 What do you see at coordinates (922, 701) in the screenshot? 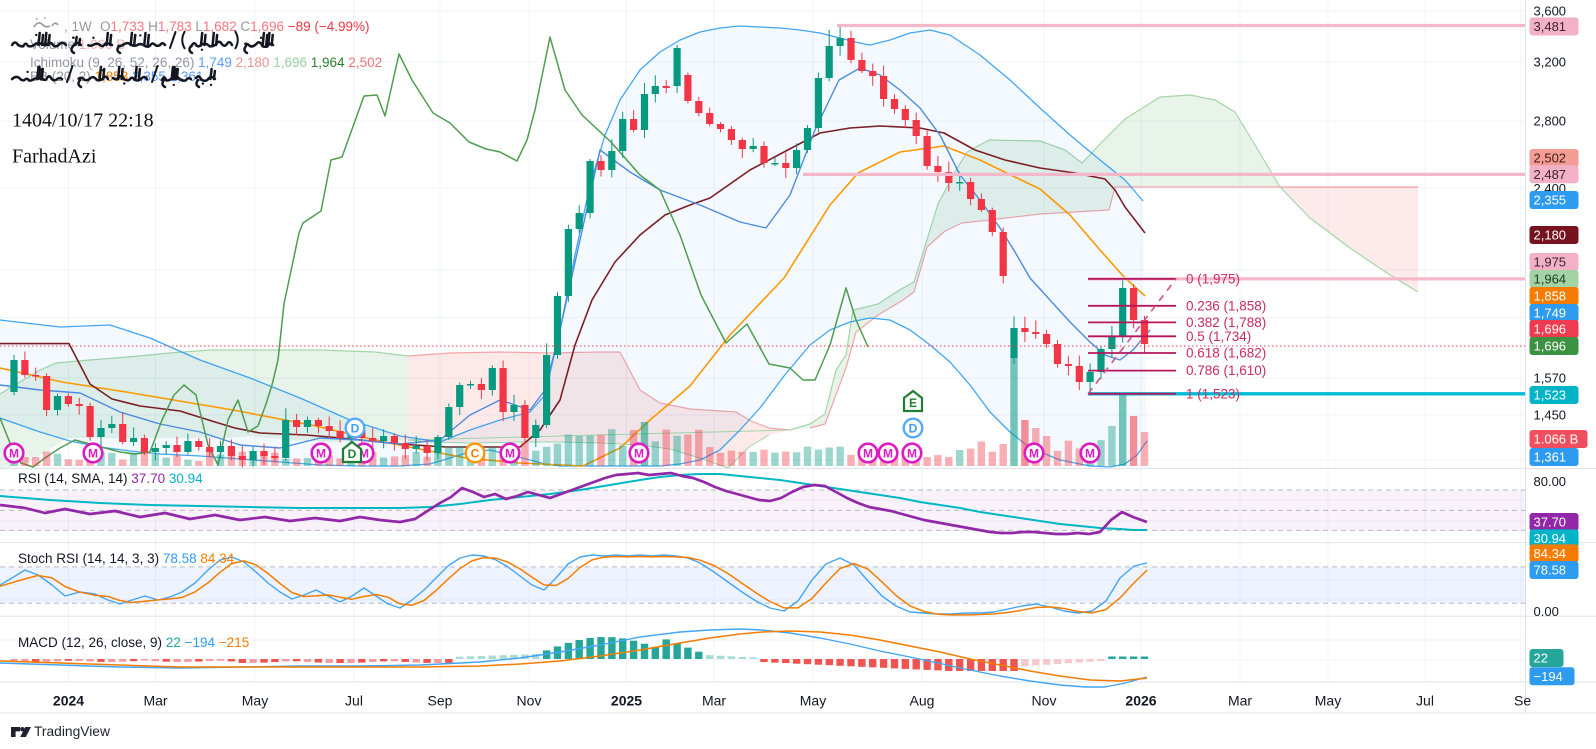
I see `svg-text: Aug` at bounding box center [922, 701].